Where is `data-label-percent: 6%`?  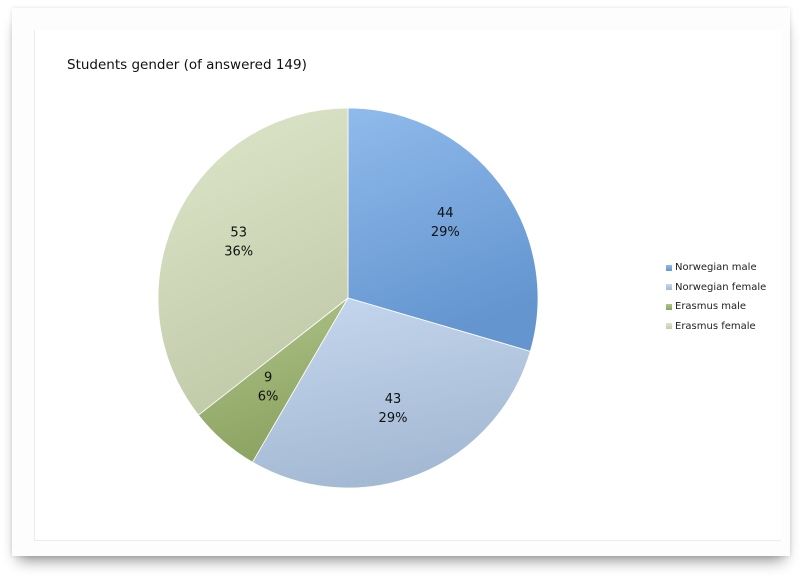 data-label-percent: 6% is located at coordinates (268, 397).